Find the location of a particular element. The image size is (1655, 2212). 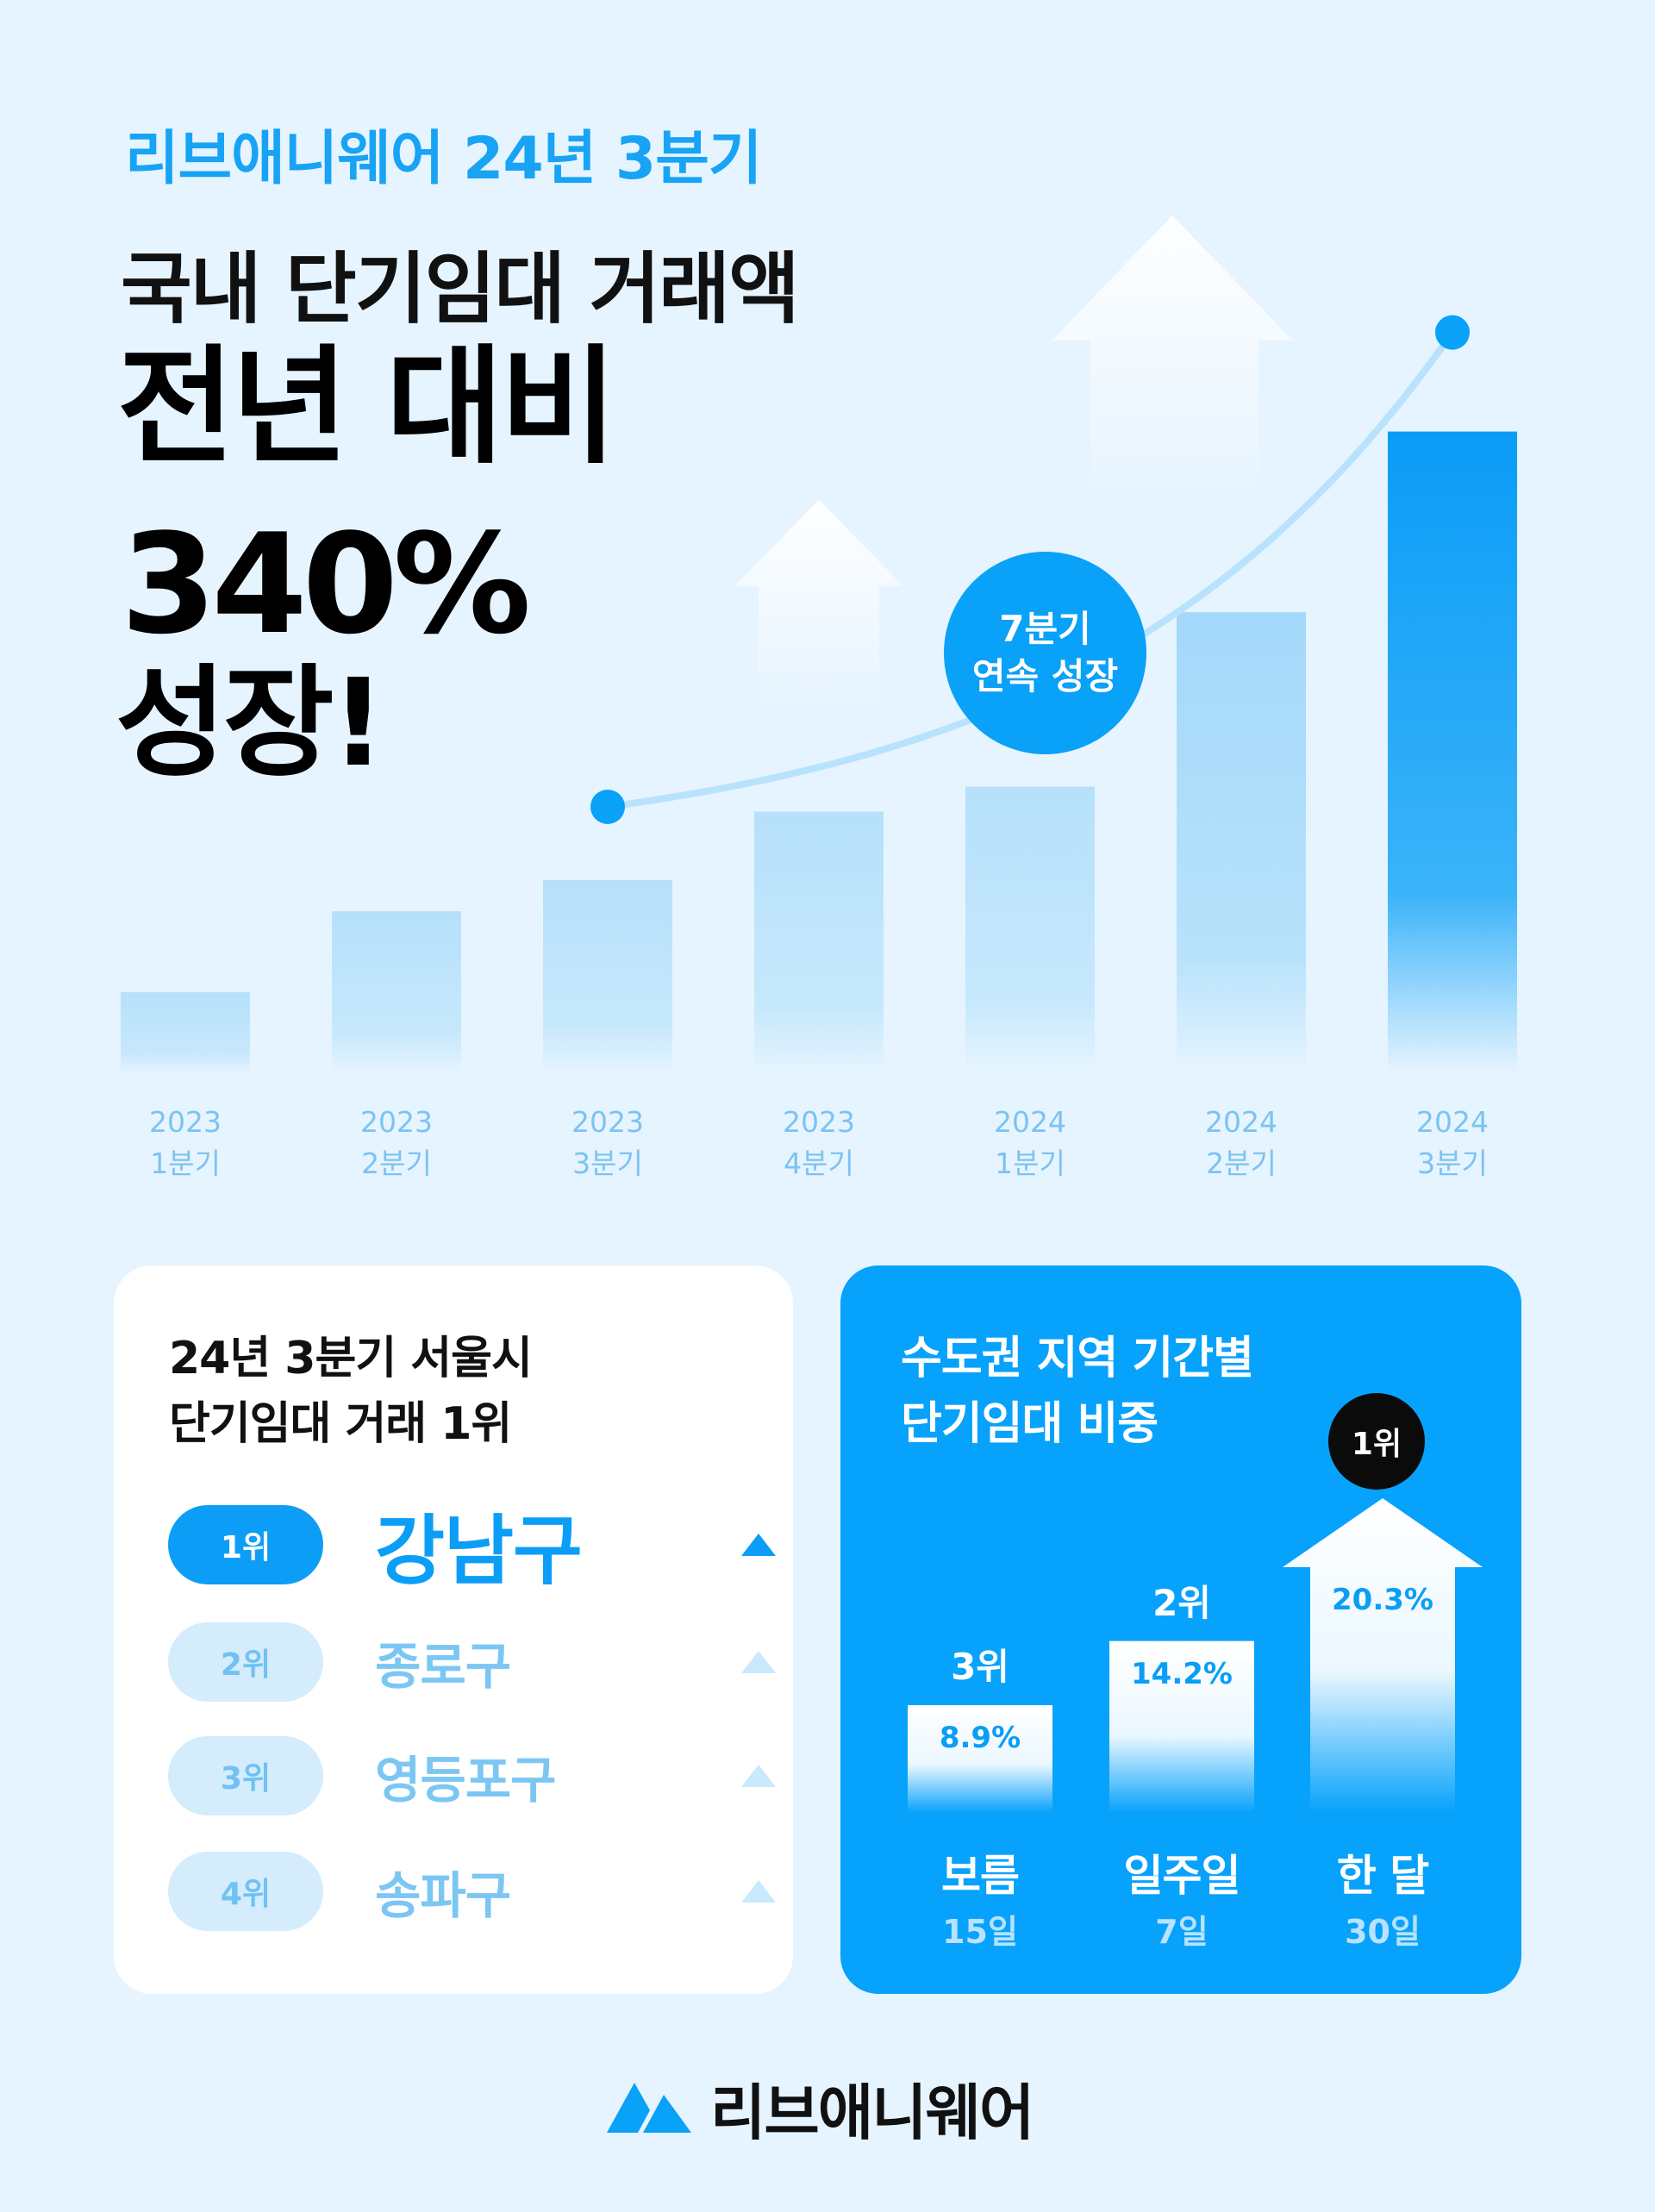

x-tick-label: 2024 2분기 is located at coordinates (1241, 1143).